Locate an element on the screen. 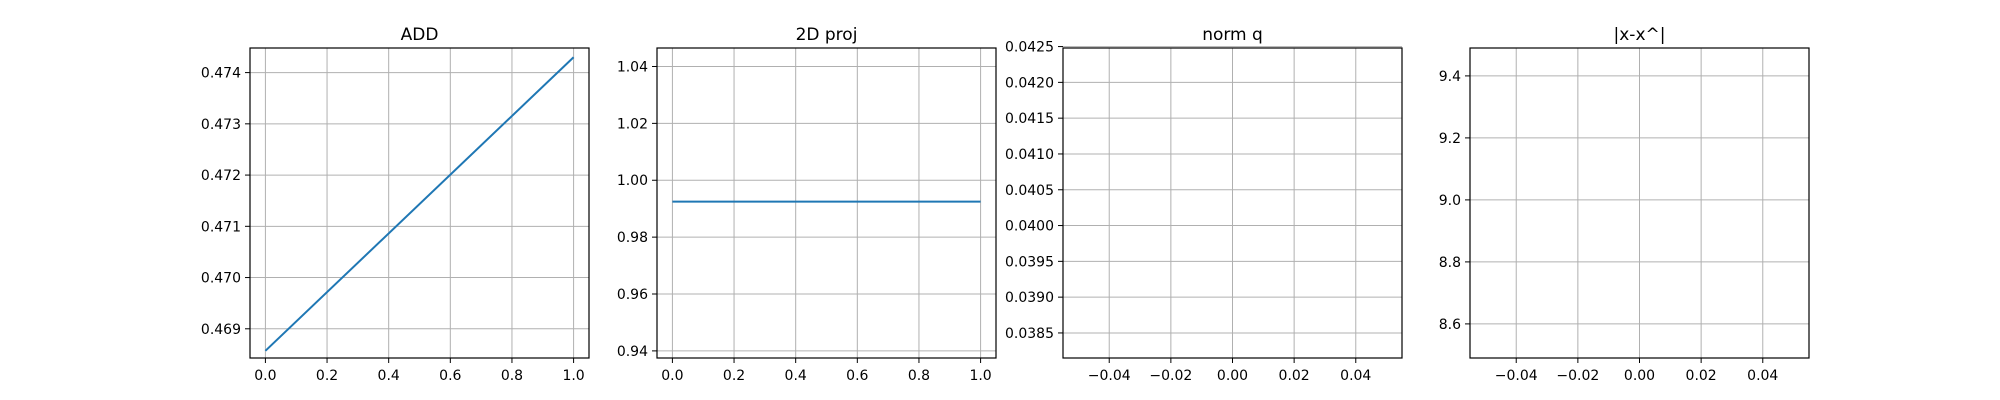 This screenshot has height=400, width=2000. y-tick-label: 0.0385 is located at coordinates (1029, 334).